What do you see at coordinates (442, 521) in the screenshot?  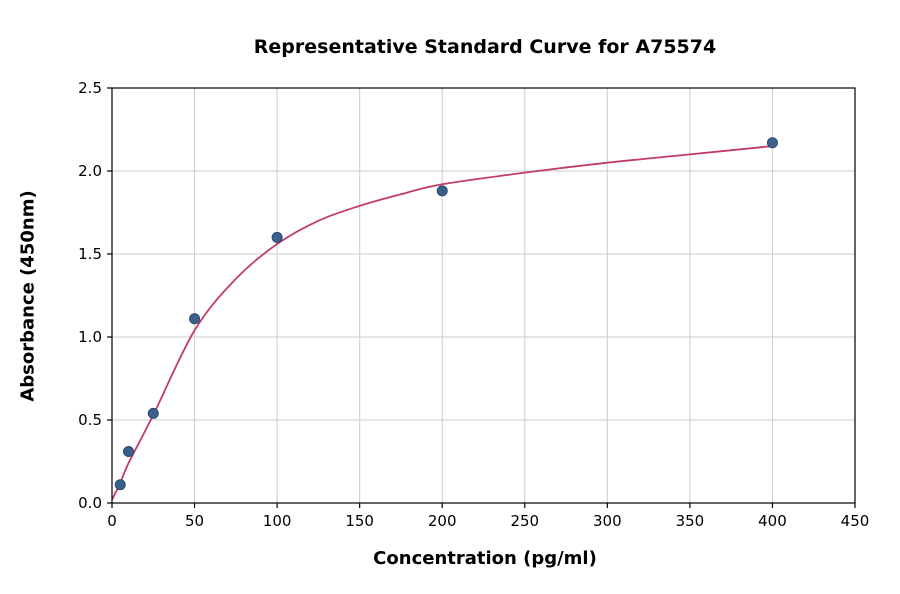 I see `x-tick-label: 200` at bounding box center [442, 521].